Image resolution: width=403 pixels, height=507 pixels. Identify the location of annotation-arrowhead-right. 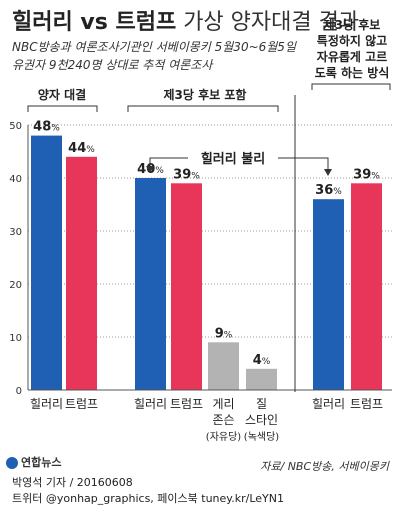
(328, 172).